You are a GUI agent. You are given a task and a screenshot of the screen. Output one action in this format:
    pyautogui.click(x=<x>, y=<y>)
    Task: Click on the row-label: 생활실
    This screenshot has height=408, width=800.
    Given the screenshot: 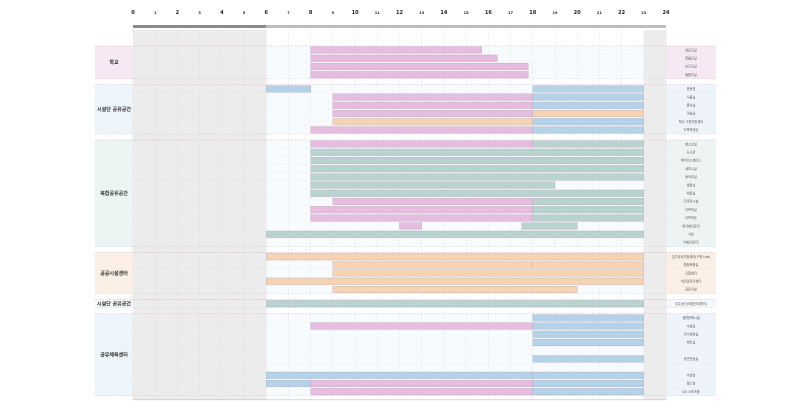 What is the action you would take?
    pyautogui.click(x=691, y=184)
    